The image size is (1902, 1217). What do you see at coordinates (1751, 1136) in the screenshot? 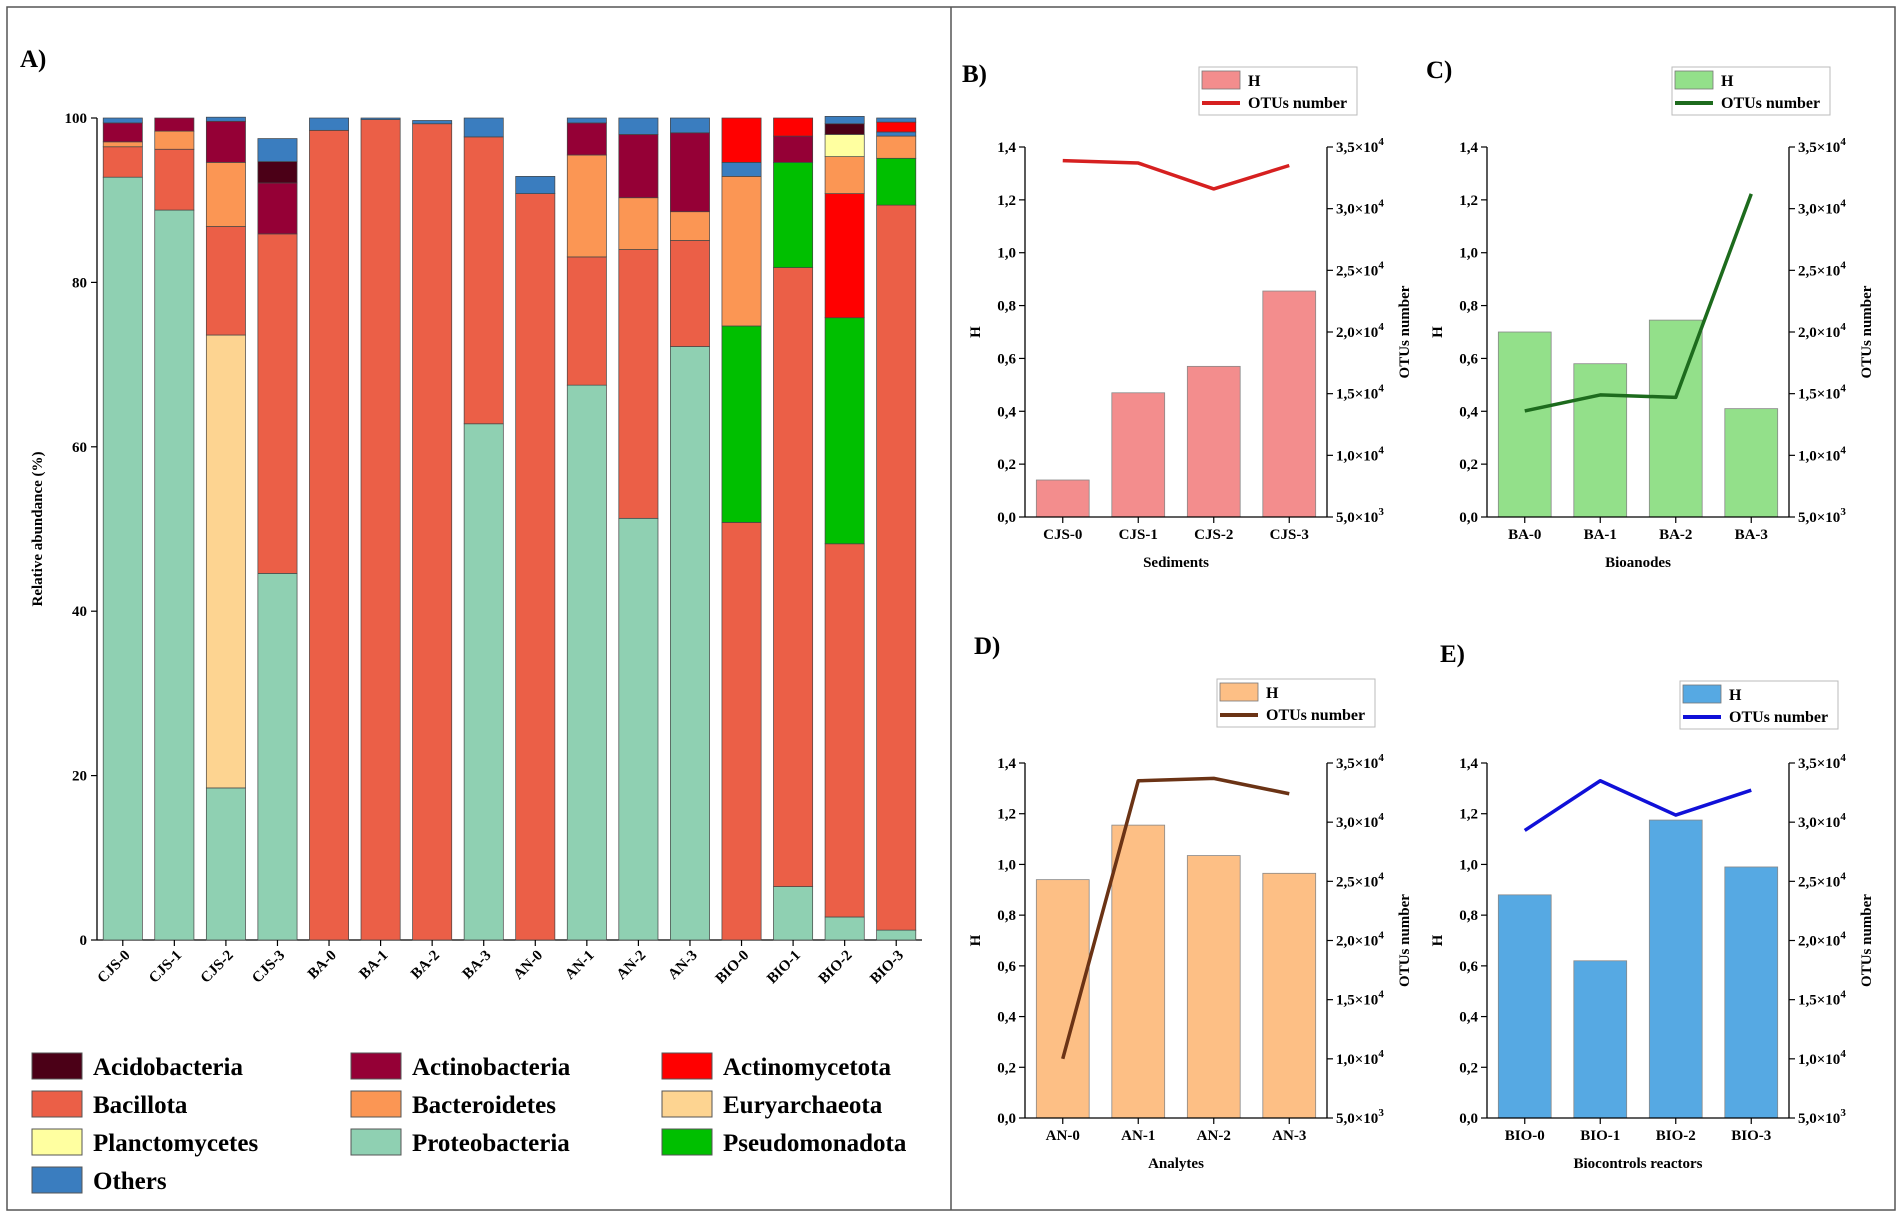
I see `x-tick-label: BIO-3` at bounding box center [1751, 1136].